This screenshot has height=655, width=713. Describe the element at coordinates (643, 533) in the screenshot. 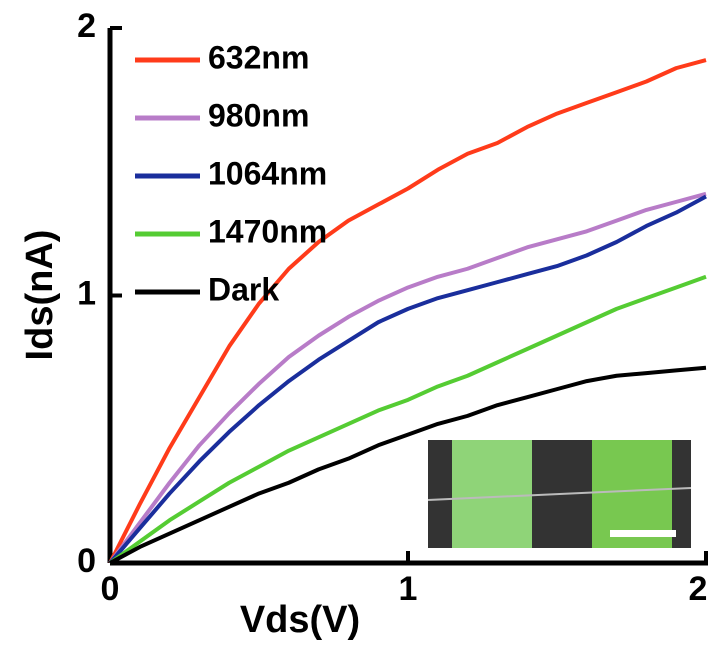

I see `inset-scale-bar` at that location.